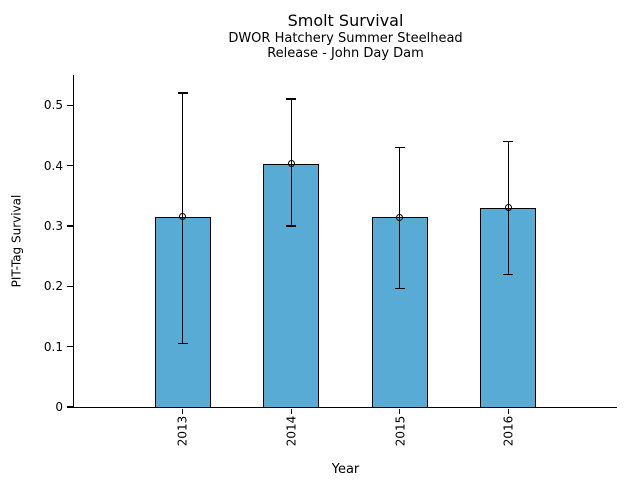 This screenshot has height=480, width=640. What do you see at coordinates (53, 286) in the screenshot?
I see `y-tick-label: 0.2` at bounding box center [53, 286].